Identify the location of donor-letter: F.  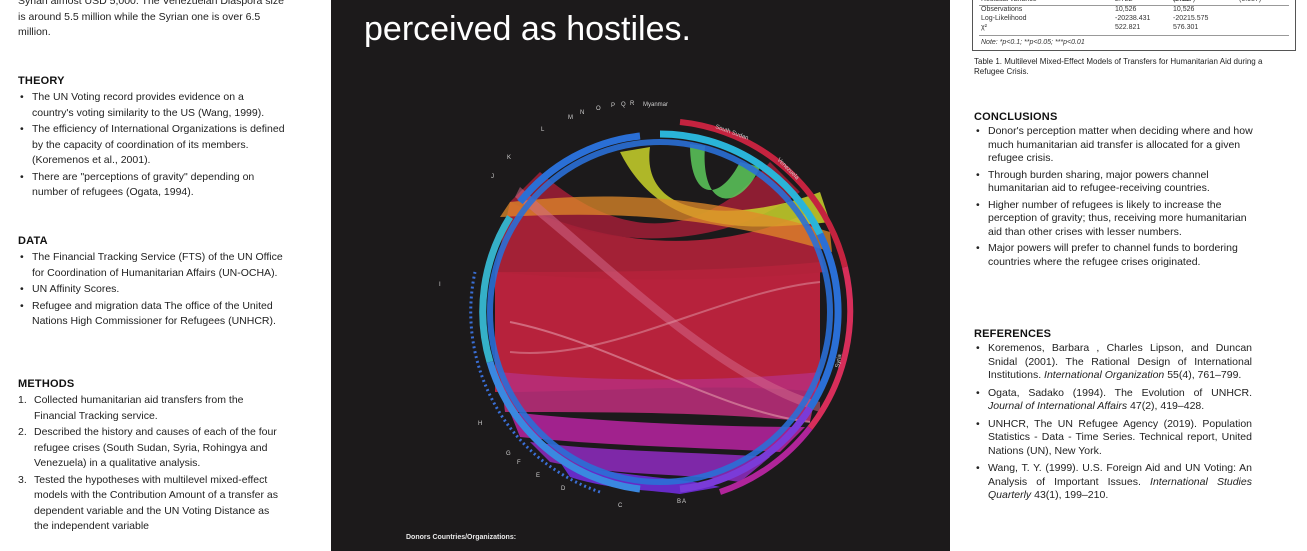
(519, 463).